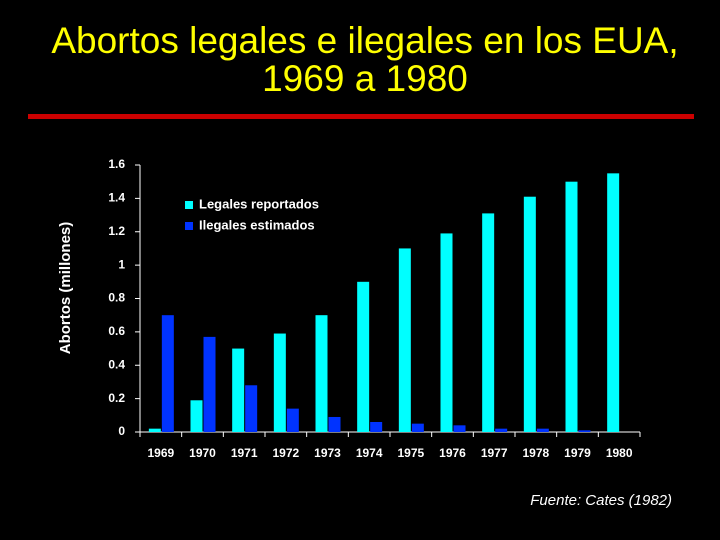  Describe the element at coordinates (619, 453) in the screenshot. I see `x-tick-label: 1980` at that location.